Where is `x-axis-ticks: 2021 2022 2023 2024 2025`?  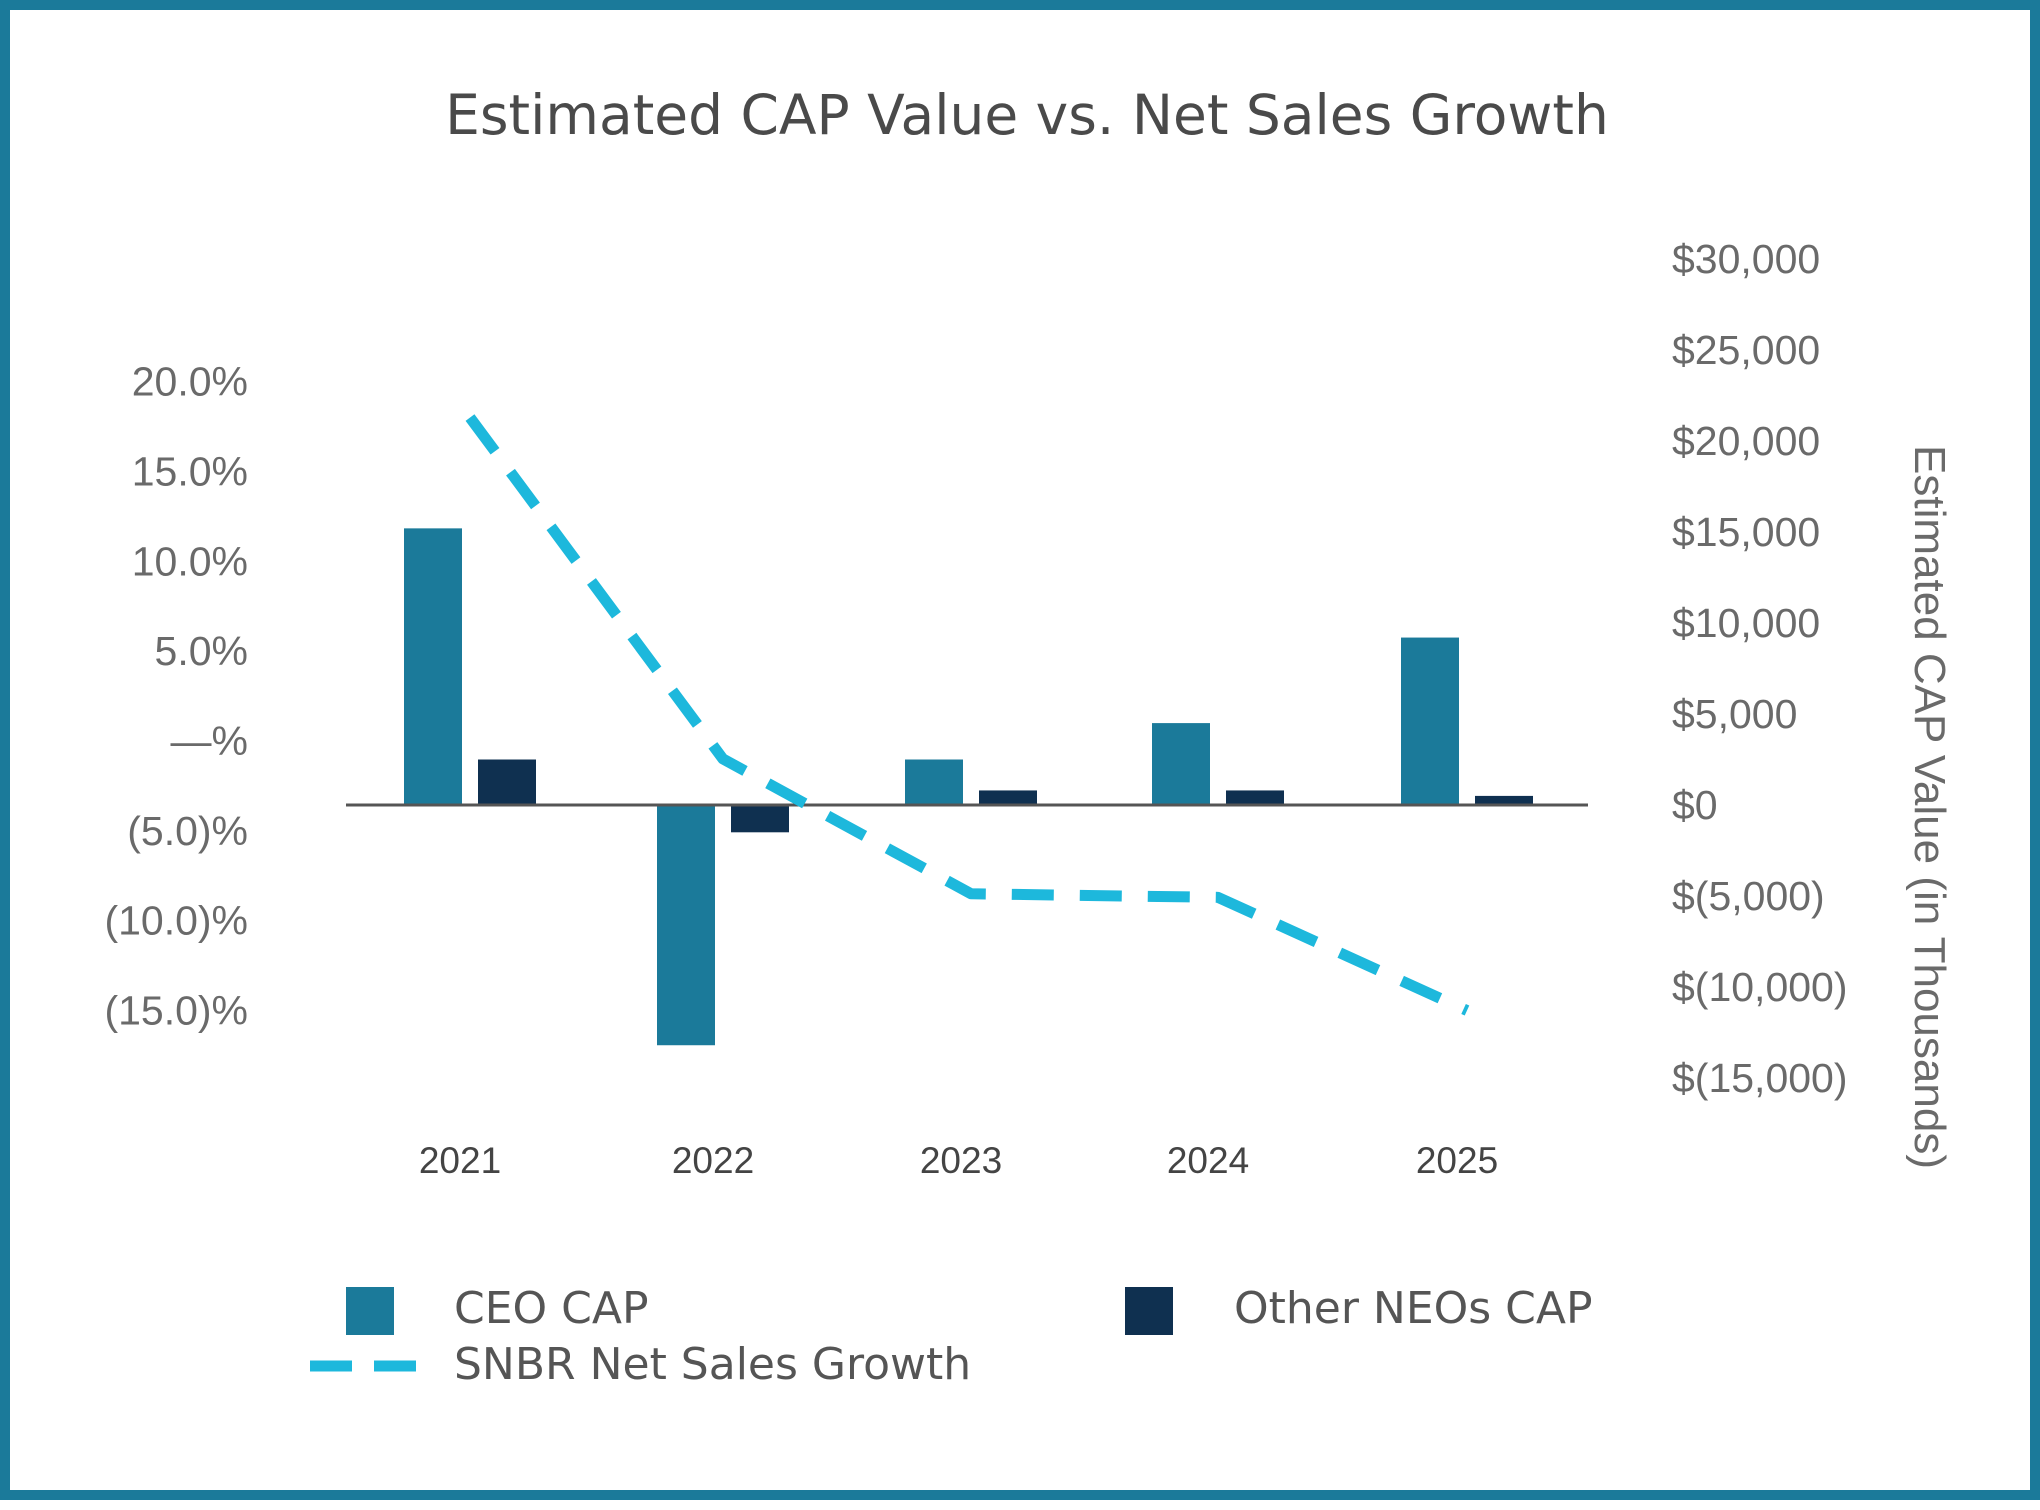 x-axis-ticks: 2021 2022 2023 2024 2025 is located at coordinates (958, 1160).